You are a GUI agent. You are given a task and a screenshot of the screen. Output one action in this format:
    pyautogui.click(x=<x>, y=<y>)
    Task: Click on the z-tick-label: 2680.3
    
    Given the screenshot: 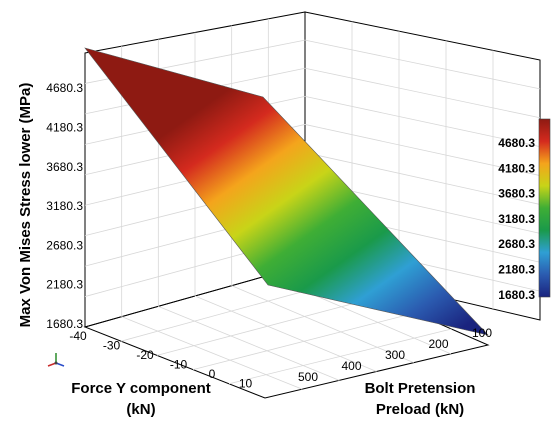 What is the action you would take?
    pyautogui.click(x=64, y=245)
    